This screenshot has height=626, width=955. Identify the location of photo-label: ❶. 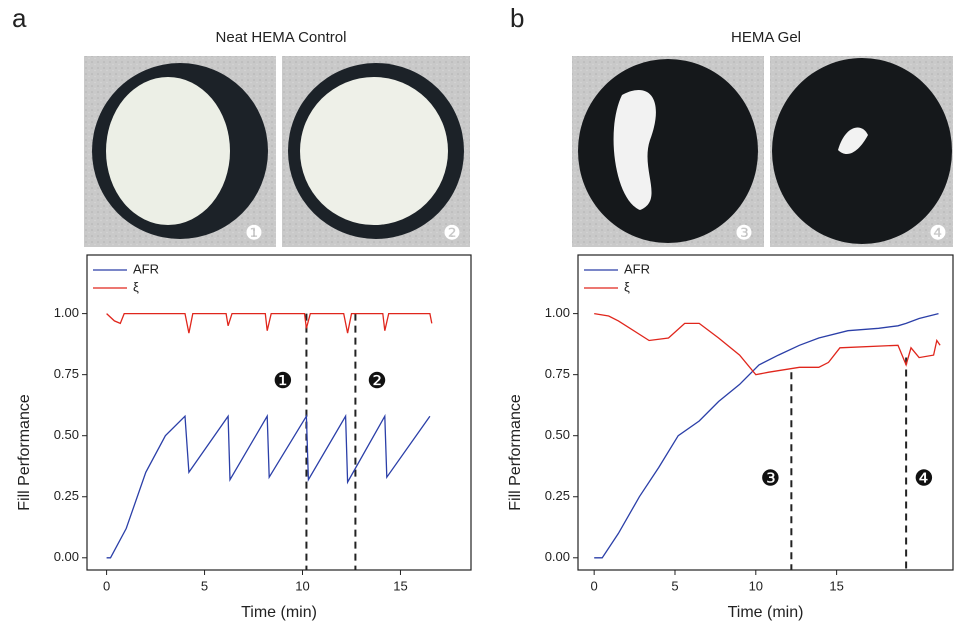
(254, 233).